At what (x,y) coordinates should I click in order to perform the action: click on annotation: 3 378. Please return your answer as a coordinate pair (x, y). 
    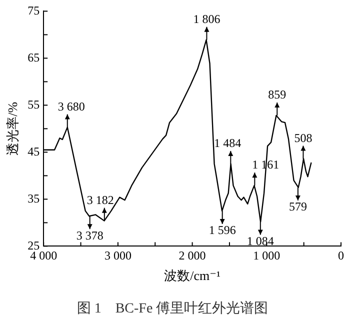
    Looking at the image, I should click on (90, 235).